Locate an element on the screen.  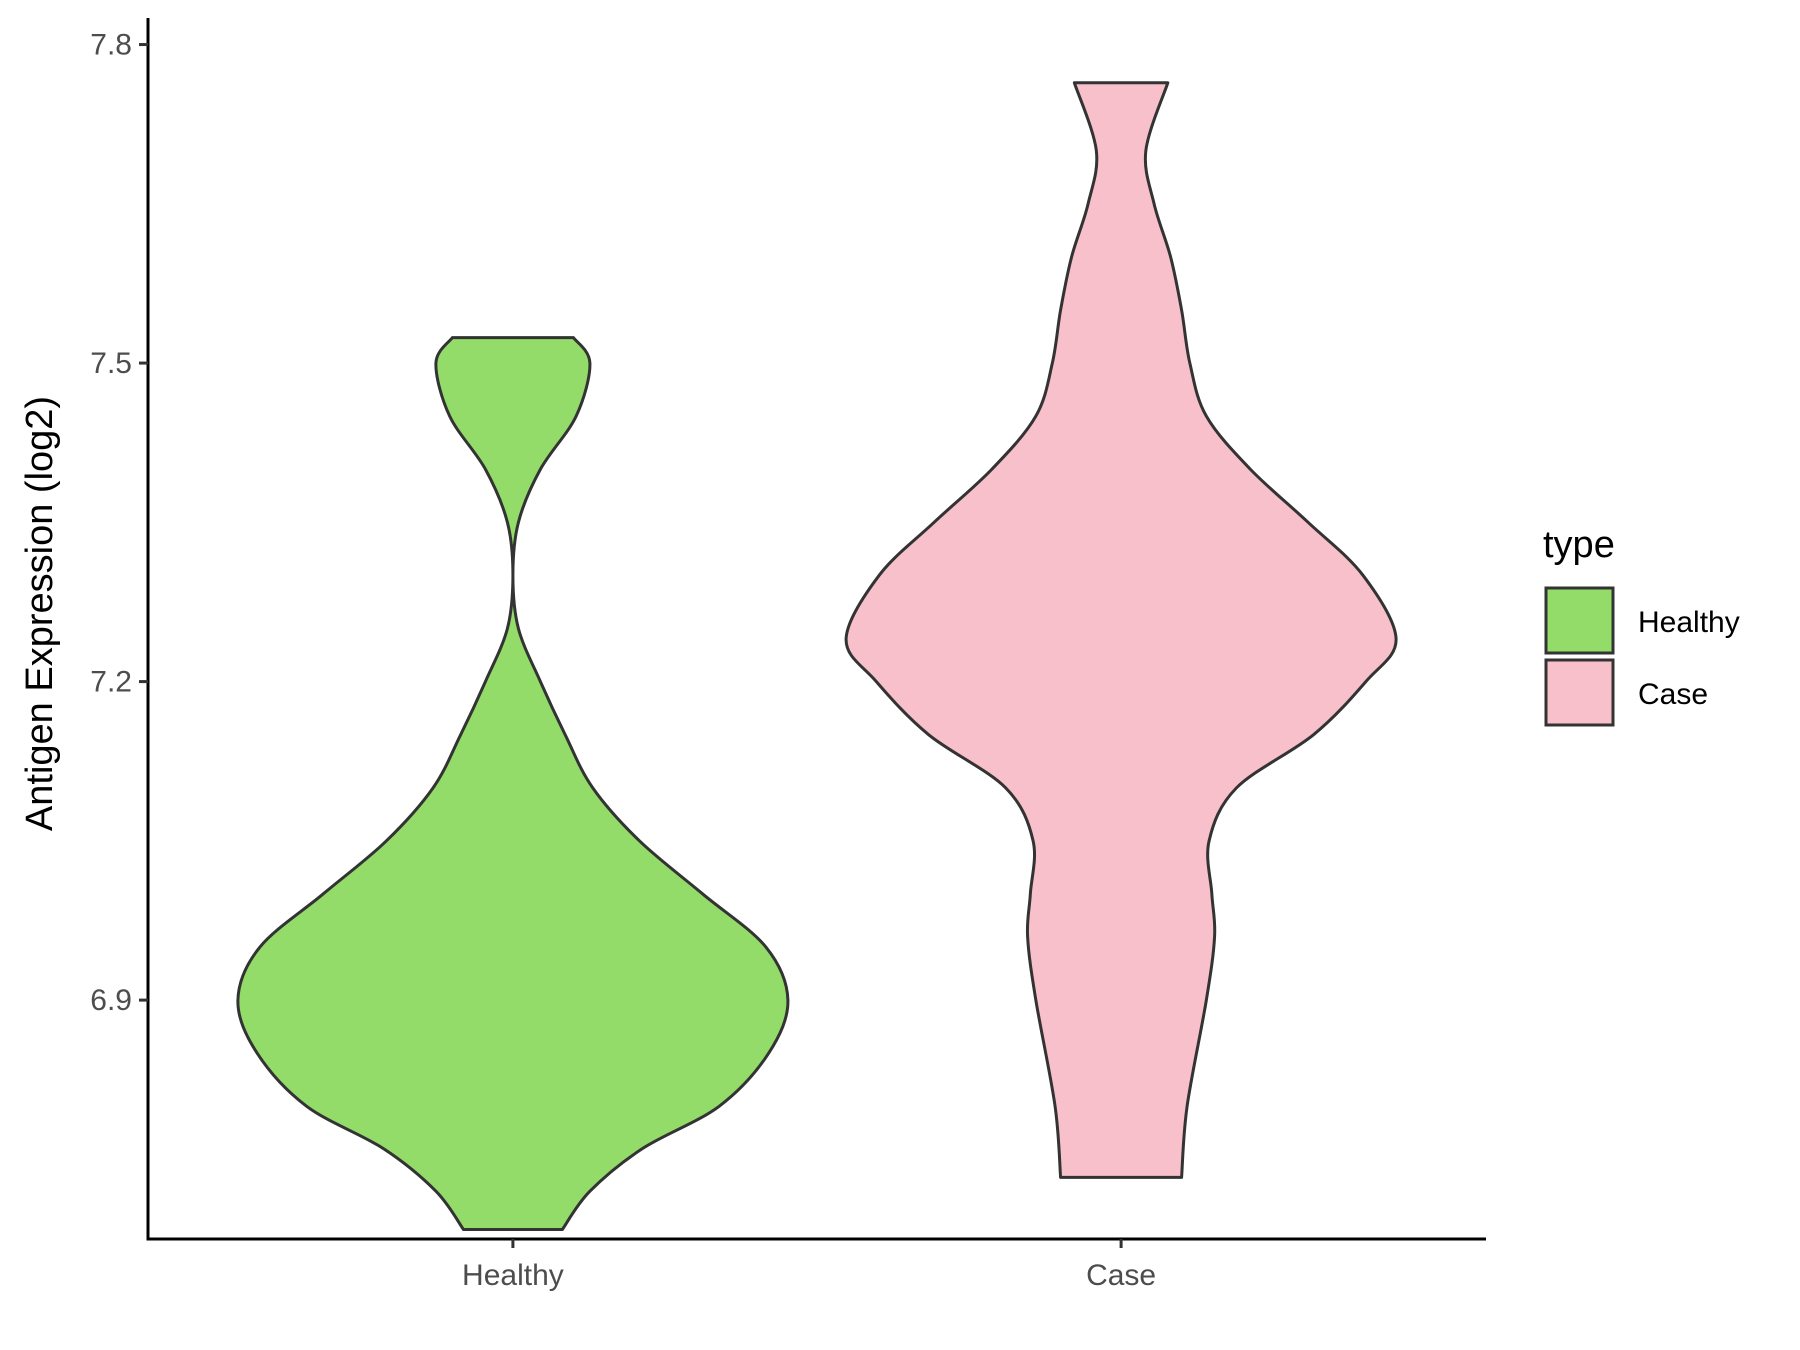
x-tick-label: Healthy is located at coordinates (513, 1275).